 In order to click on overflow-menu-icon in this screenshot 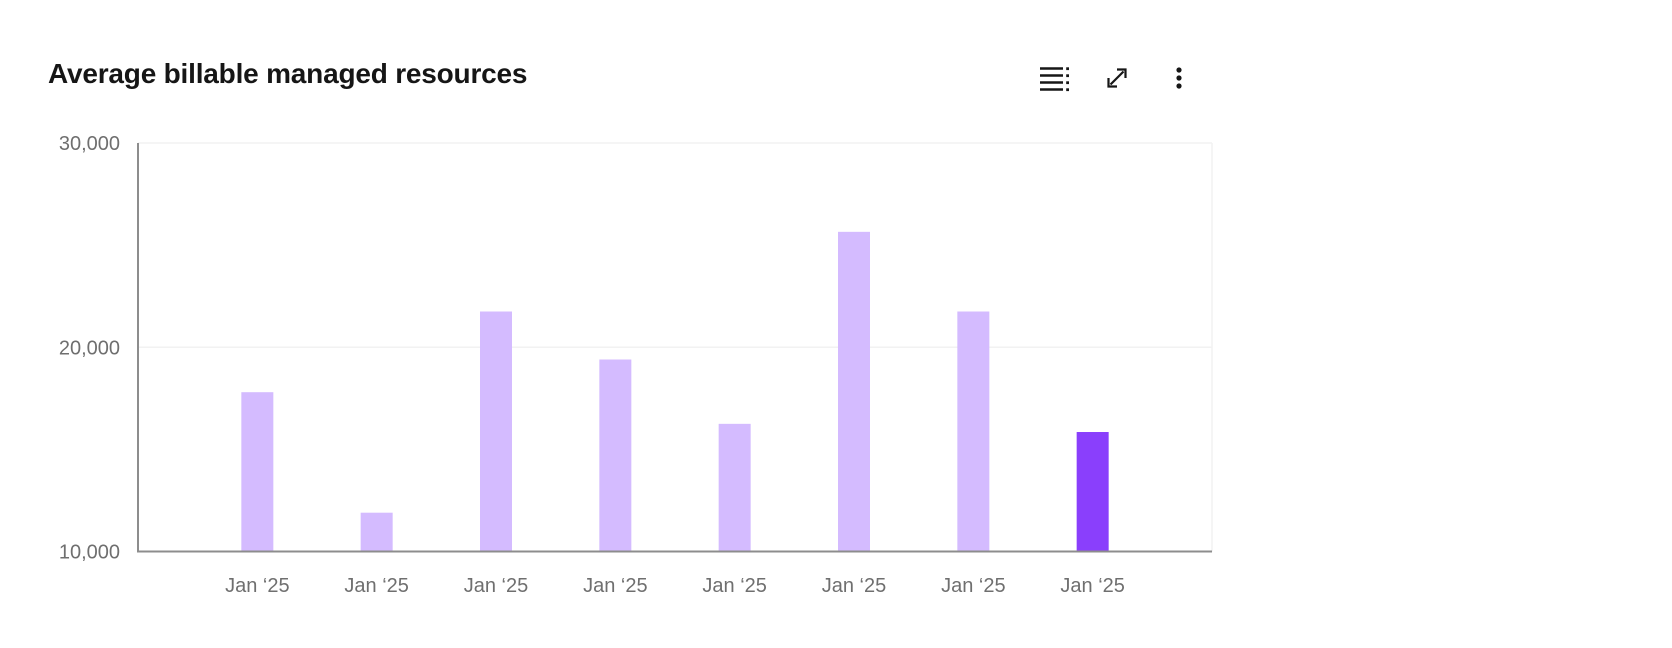, I will do `click(1179, 79)`.